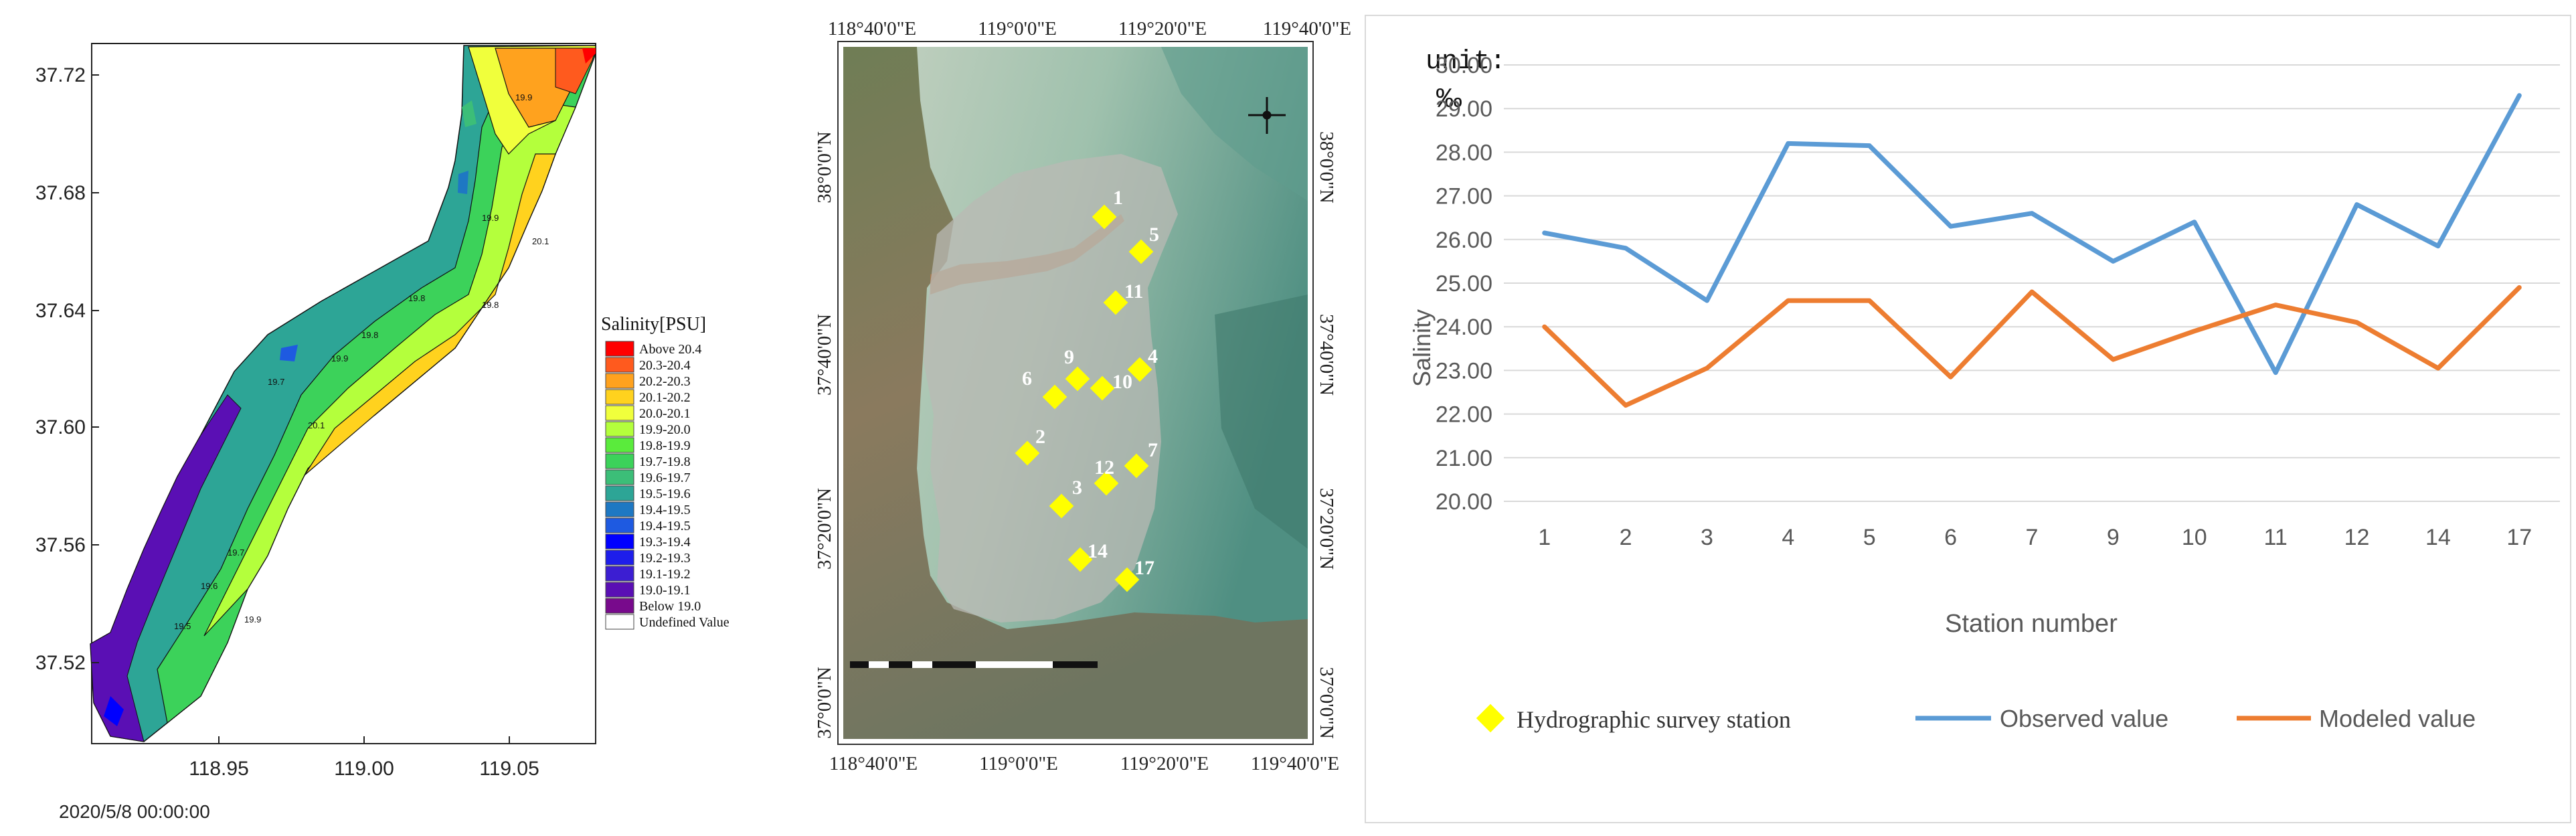  What do you see at coordinates (1261, 422) in the screenshot?
I see `deep-water` at bounding box center [1261, 422].